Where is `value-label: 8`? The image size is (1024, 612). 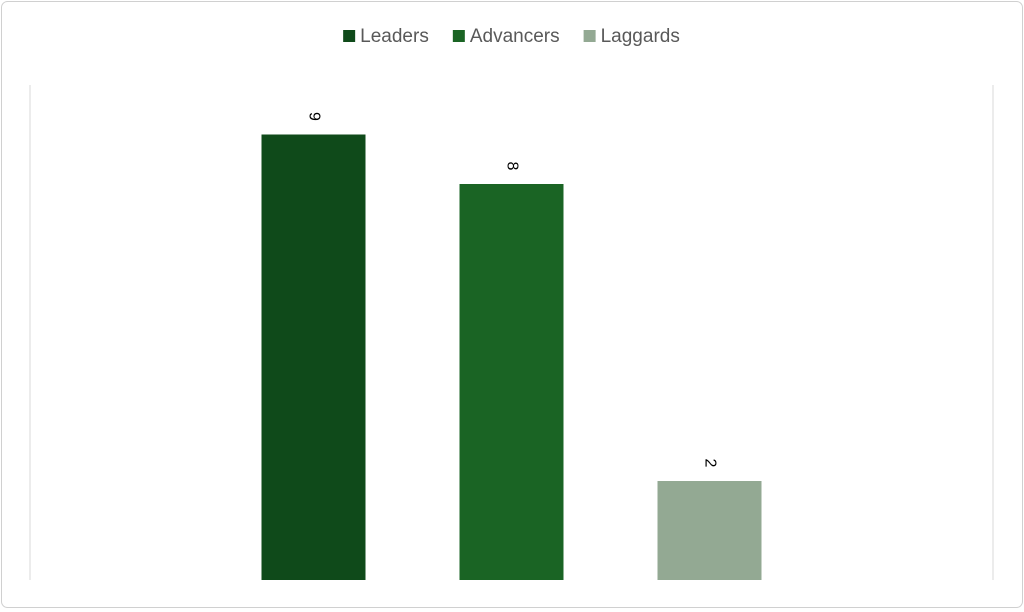 value-label: 8 is located at coordinates (511, 166).